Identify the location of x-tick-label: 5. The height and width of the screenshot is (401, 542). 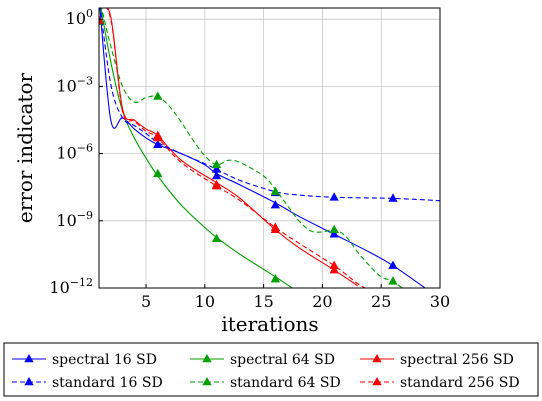
(146, 301).